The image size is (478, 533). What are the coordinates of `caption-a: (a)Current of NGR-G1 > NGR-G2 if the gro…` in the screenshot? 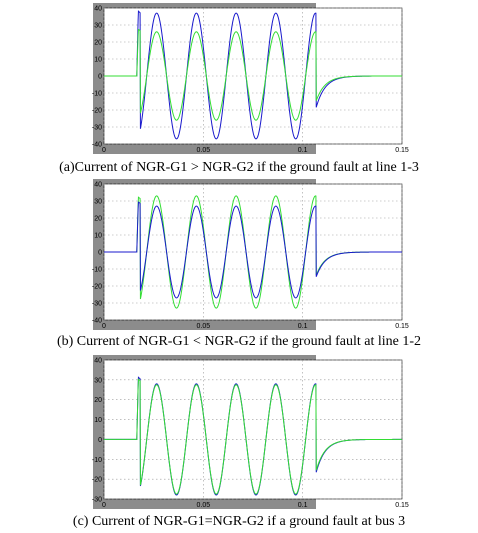 It's located at (239, 167).